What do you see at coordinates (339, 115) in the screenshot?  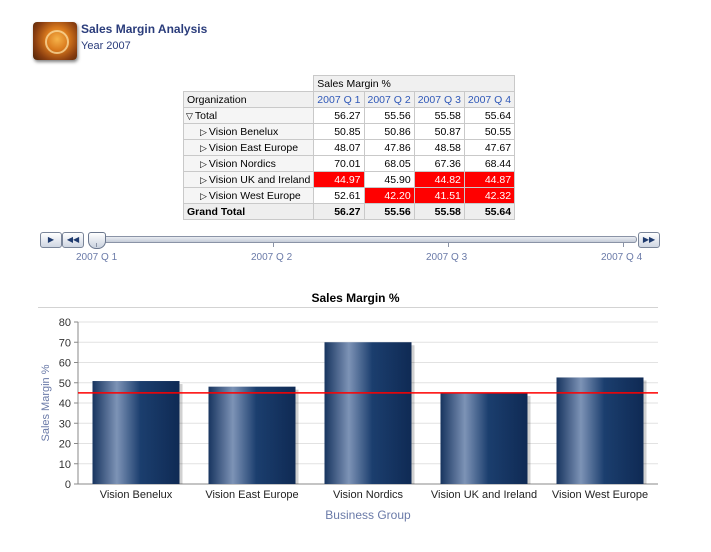 I see `pivot-cell: 56.27` at bounding box center [339, 115].